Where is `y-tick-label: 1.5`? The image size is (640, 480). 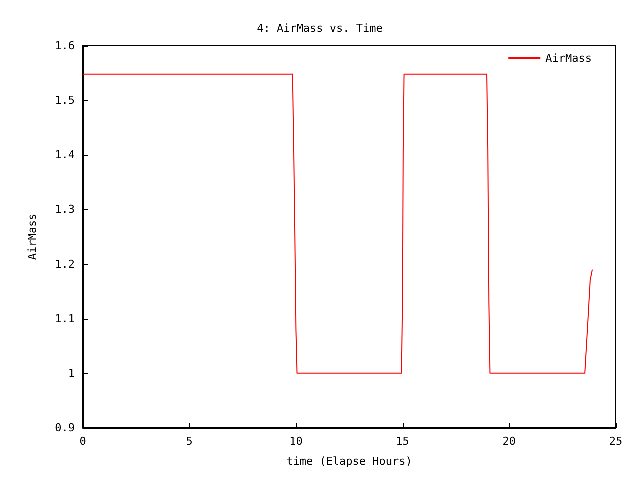
y-tick-label: 1.5 is located at coordinates (65, 101).